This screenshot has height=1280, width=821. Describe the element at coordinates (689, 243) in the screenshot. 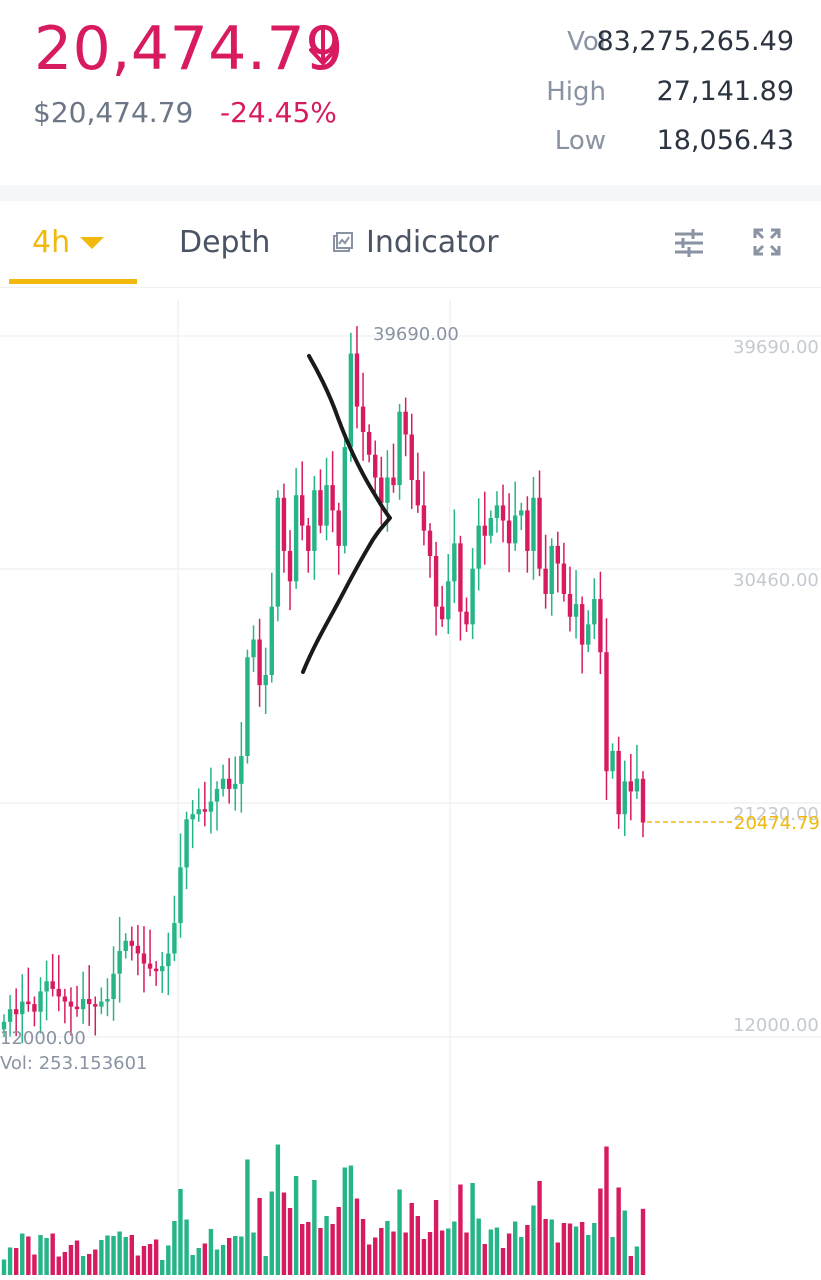

I see `sliders-icon` at that location.